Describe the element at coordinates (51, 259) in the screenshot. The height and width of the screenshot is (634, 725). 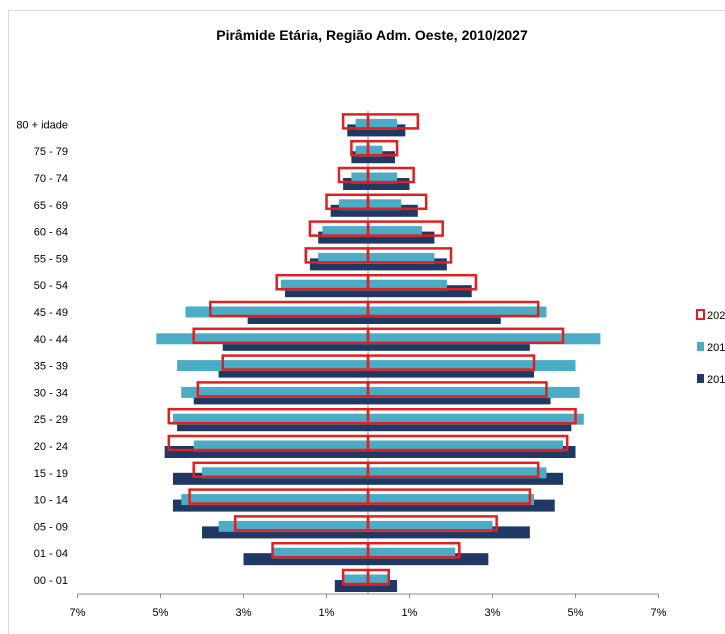
I see `category-label: 55 - 59` at that location.